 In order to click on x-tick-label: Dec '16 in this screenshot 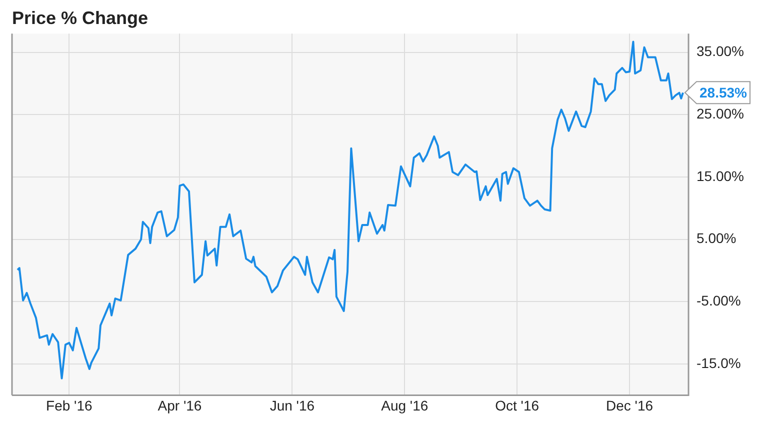, I will do `click(630, 405)`.